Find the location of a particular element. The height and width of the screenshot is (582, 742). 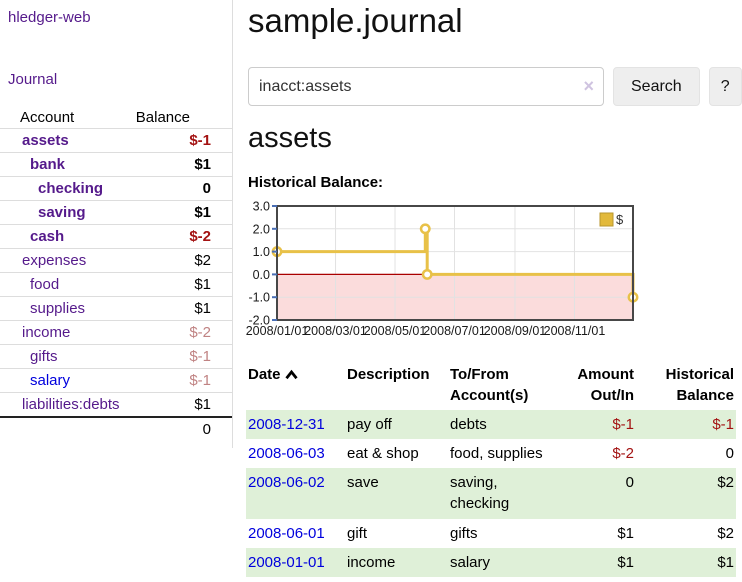

accounts-header-account: Account is located at coordinates (47, 117).